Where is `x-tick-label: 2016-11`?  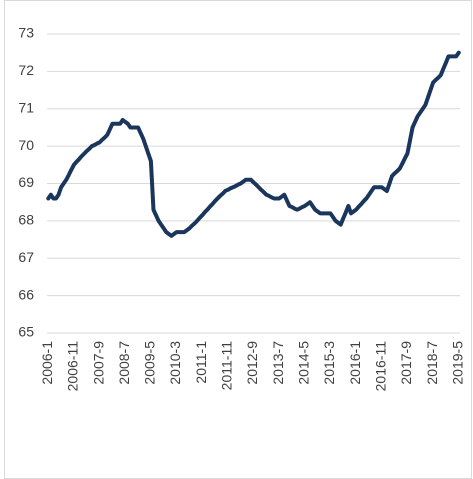
x-tick-label: 2016-11 is located at coordinates (380, 366).